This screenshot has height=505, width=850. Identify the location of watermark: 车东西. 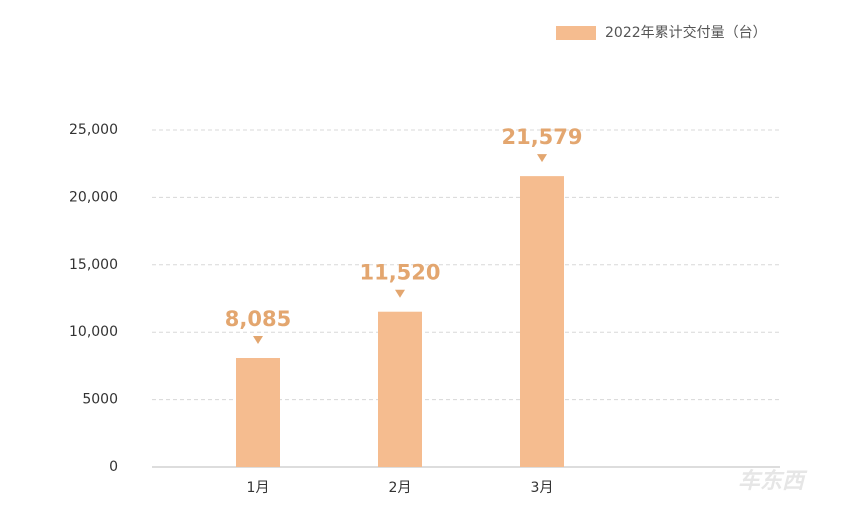
(773, 481).